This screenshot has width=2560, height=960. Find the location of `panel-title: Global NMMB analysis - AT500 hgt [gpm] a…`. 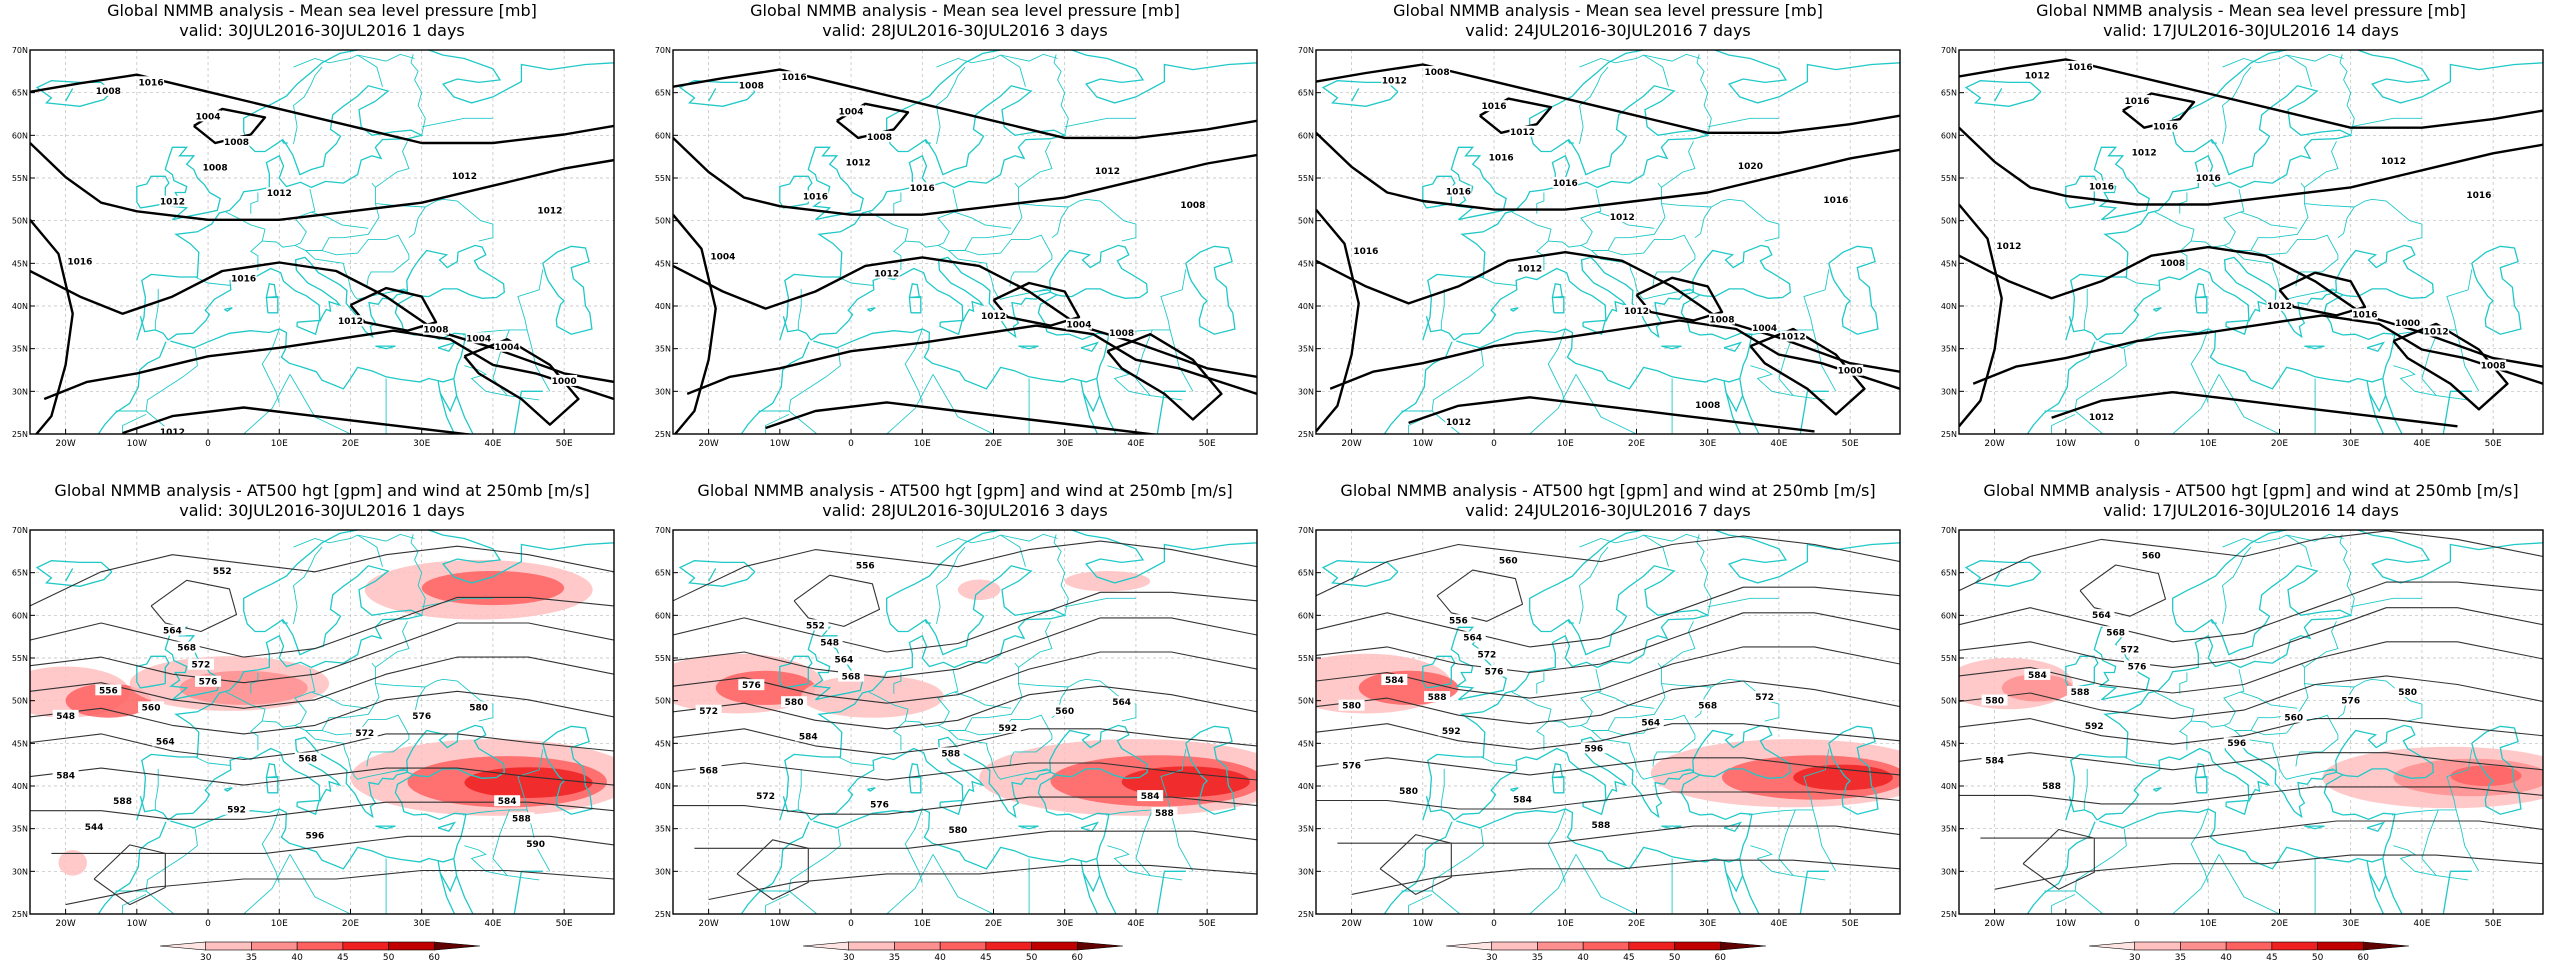

panel-title: Global NMMB analysis - AT500 hgt [gpm] a… is located at coordinates (964, 490).